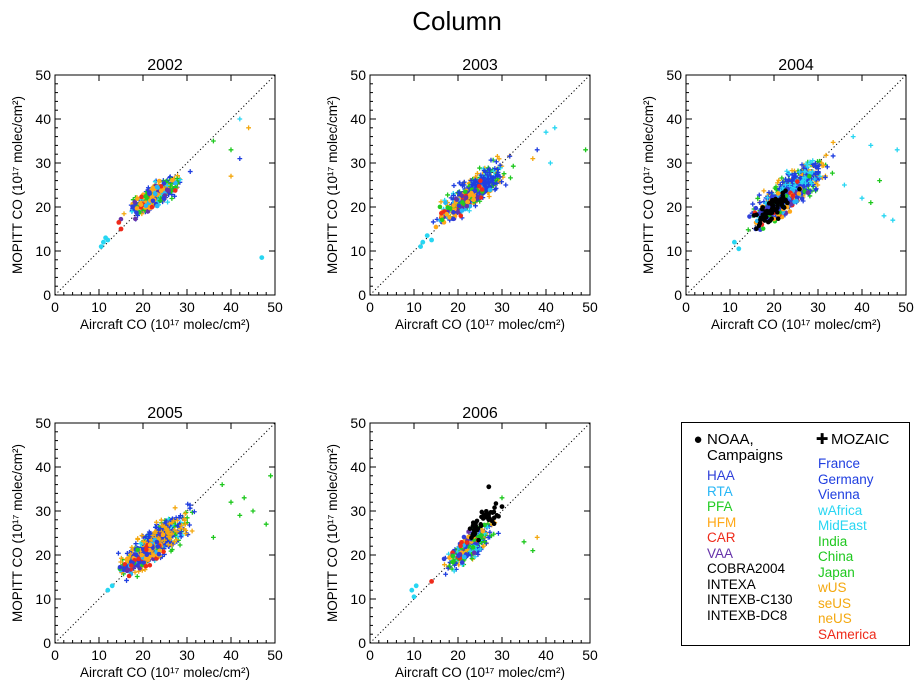 The image size is (914, 683). What do you see at coordinates (860, 440) in the screenshot?
I see `legend-right-header: ✚ MOZAIC` at bounding box center [860, 440].